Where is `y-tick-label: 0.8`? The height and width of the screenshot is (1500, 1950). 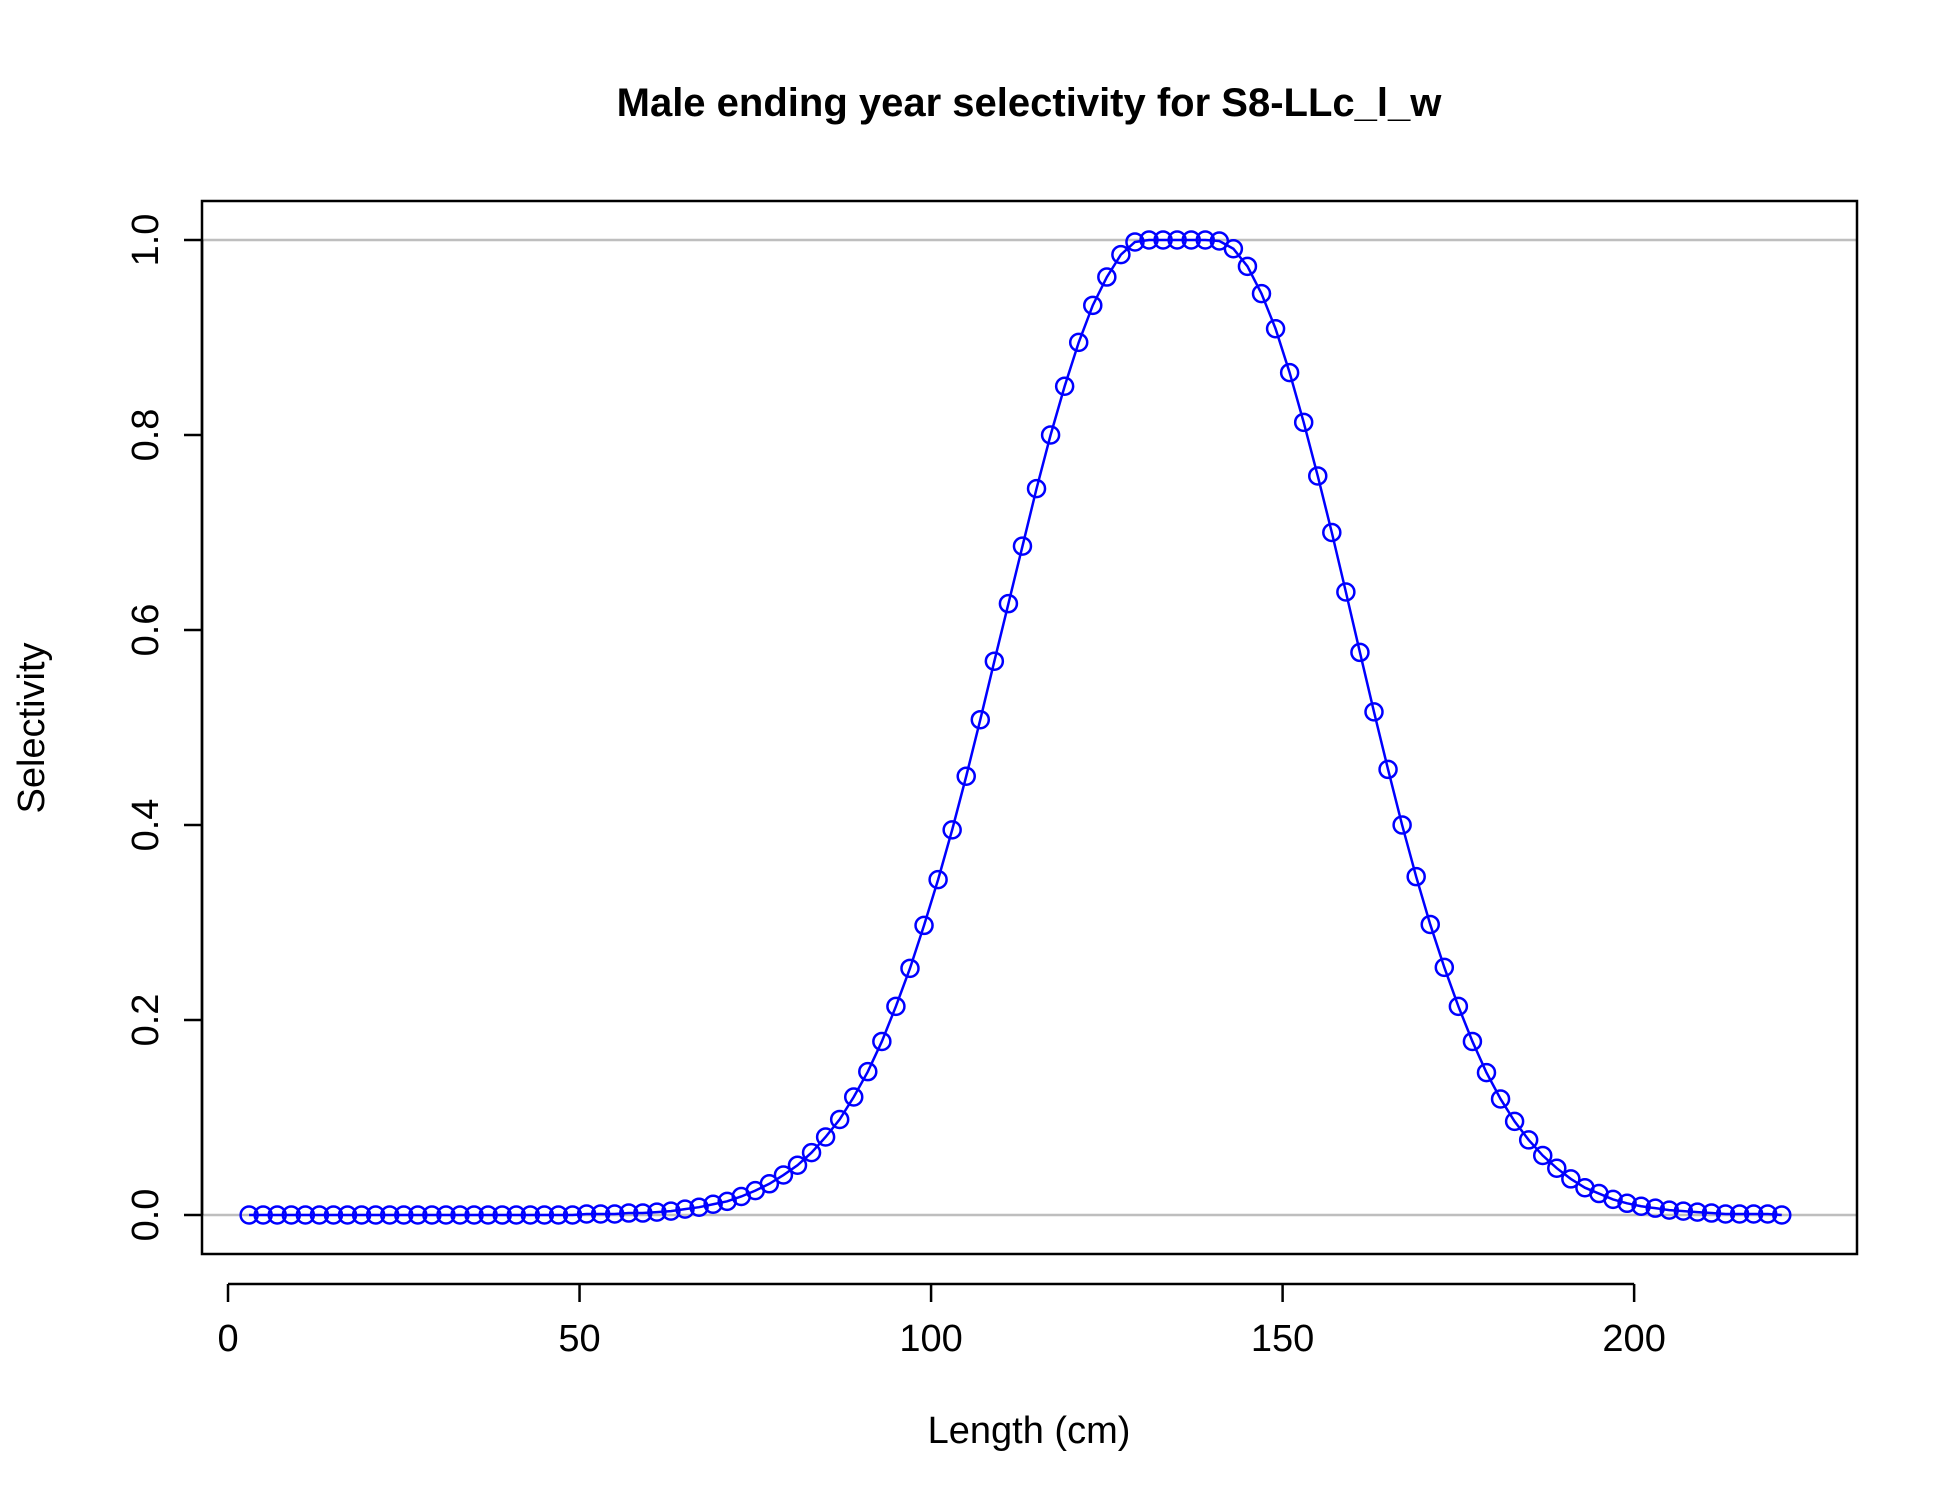
y-tick-label: 0.8 is located at coordinates (146, 435).